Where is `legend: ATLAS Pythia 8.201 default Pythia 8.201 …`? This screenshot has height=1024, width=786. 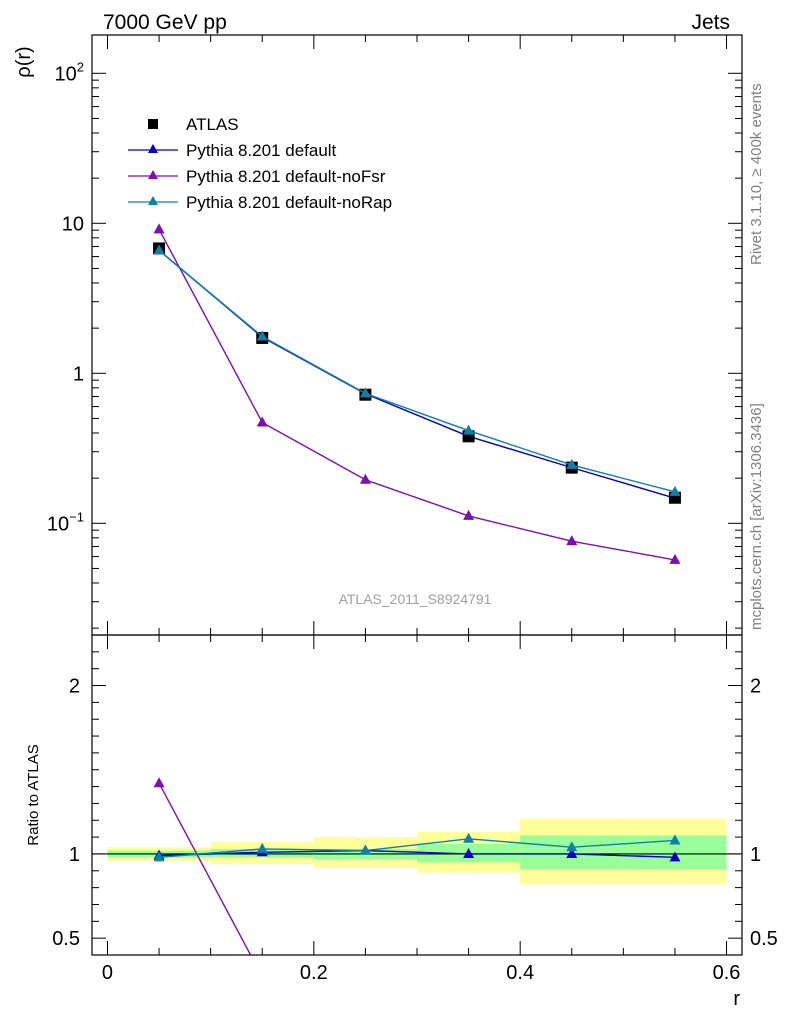
legend: ATLAS Pythia 8.201 default Pythia 8.201 … is located at coordinates (260, 163).